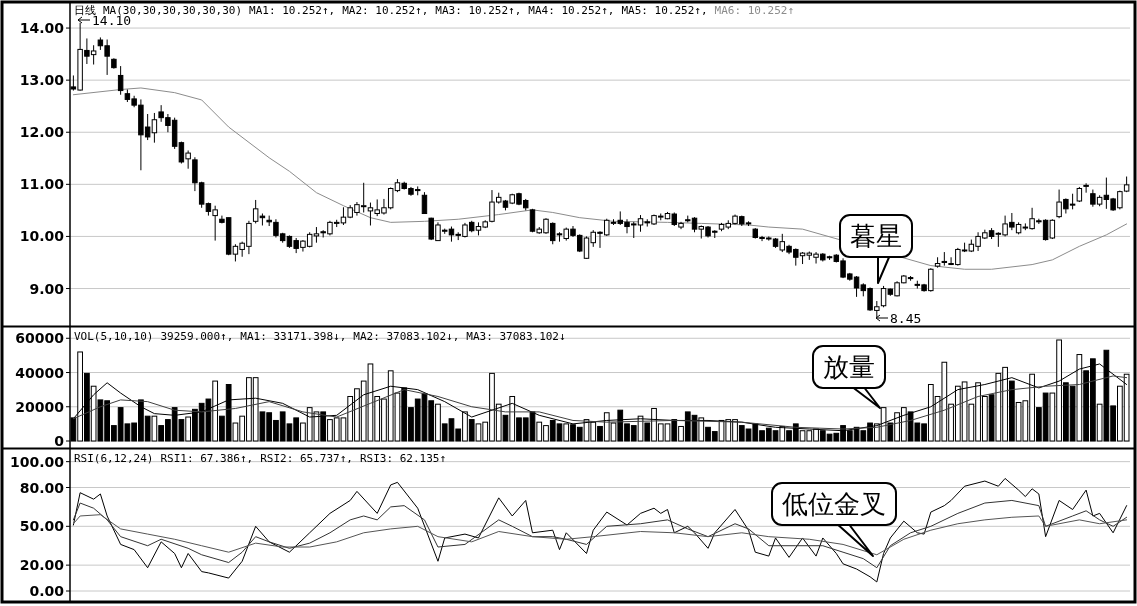  I want to click on y-tick-label: 14.00, so click(42, 28).